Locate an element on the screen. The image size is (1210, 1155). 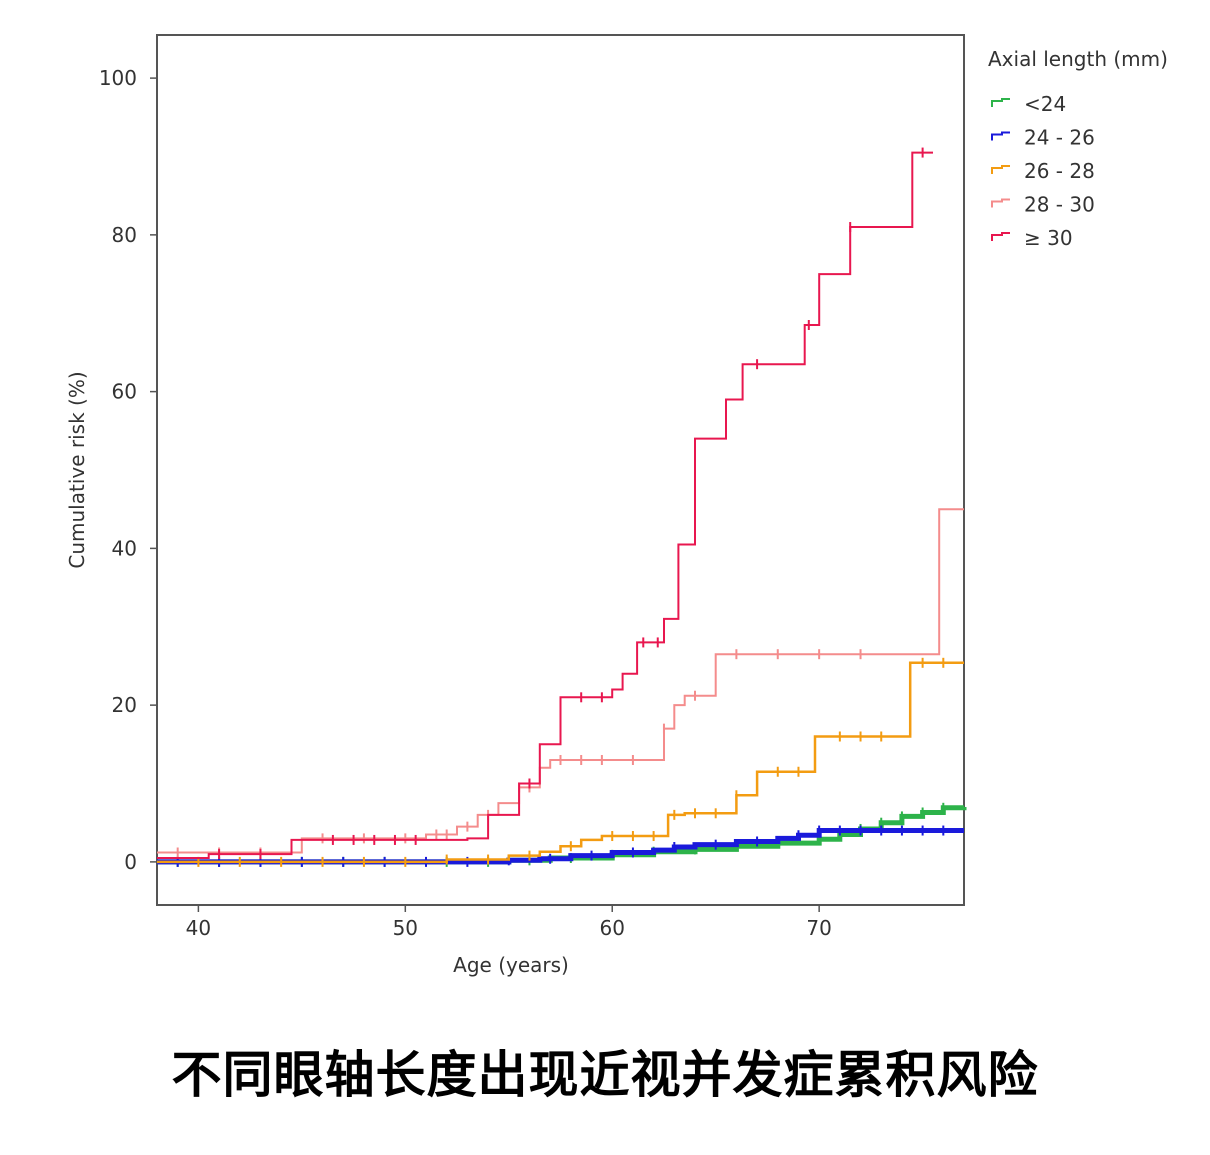
y-axis-title: Cumulative risk (%) is located at coordinates (77, 469).